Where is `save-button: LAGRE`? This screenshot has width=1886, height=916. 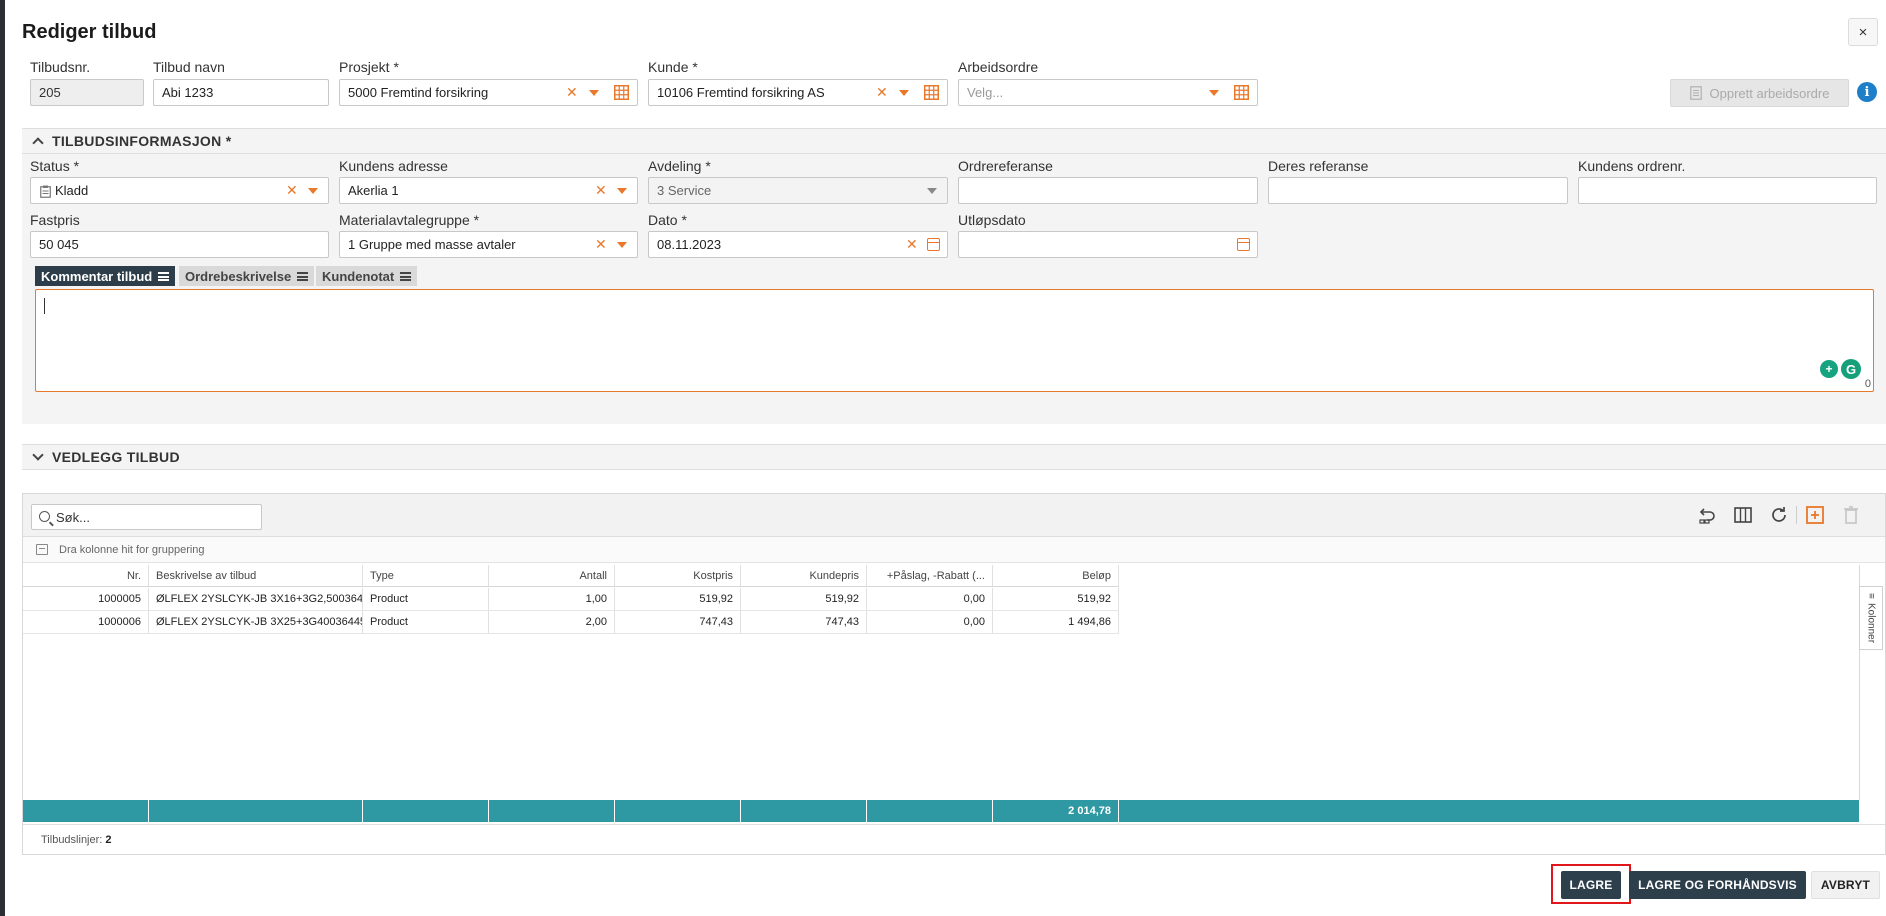 save-button: LAGRE is located at coordinates (1591, 885).